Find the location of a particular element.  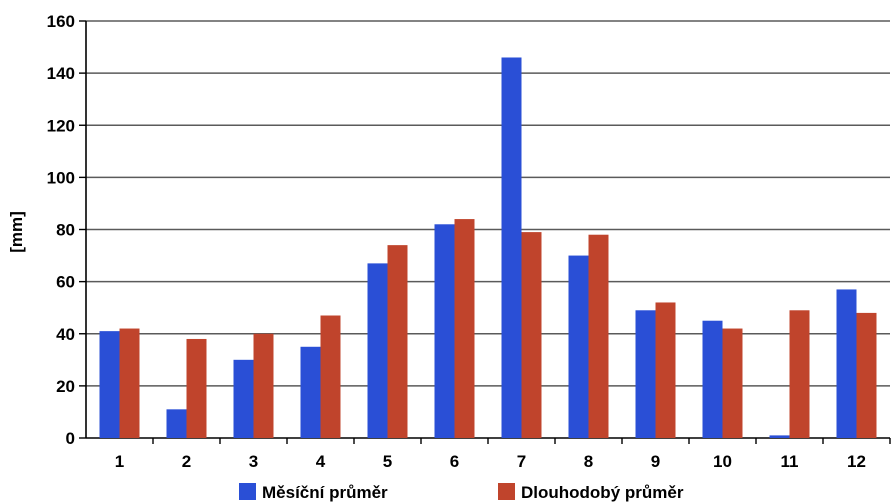

x-tick-label: 4 is located at coordinates (321, 461).